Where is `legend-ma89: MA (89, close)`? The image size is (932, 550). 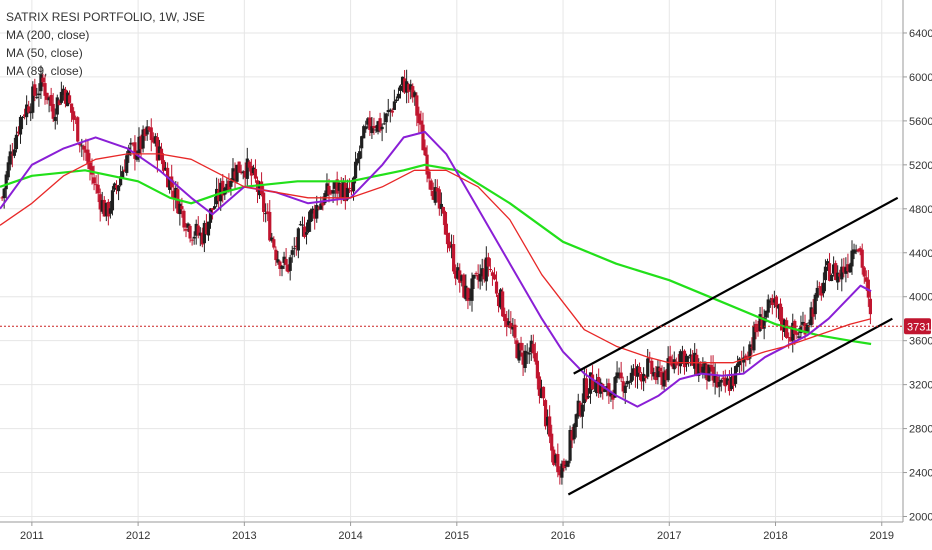 legend-ma89: MA (89, close) is located at coordinates (44, 71).